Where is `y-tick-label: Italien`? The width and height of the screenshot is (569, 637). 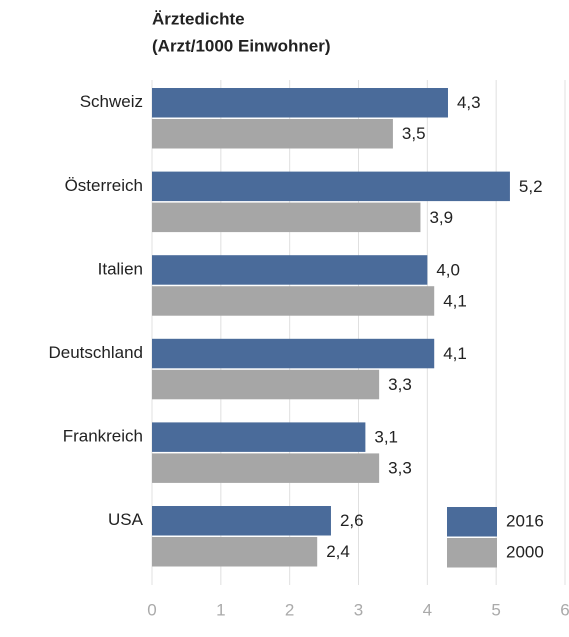
y-tick-label: Italien is located at coordinates (120, 268).